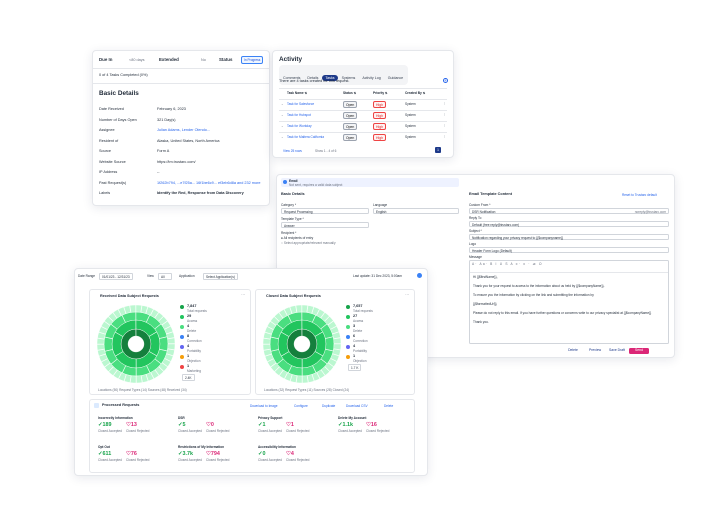 Image resolution: width=719 pixels, height=527 pixels. What do you see at coordinates (389, 406) in the screenshot?
I see `delete-action: Delete` at bounding box center [389, 406].